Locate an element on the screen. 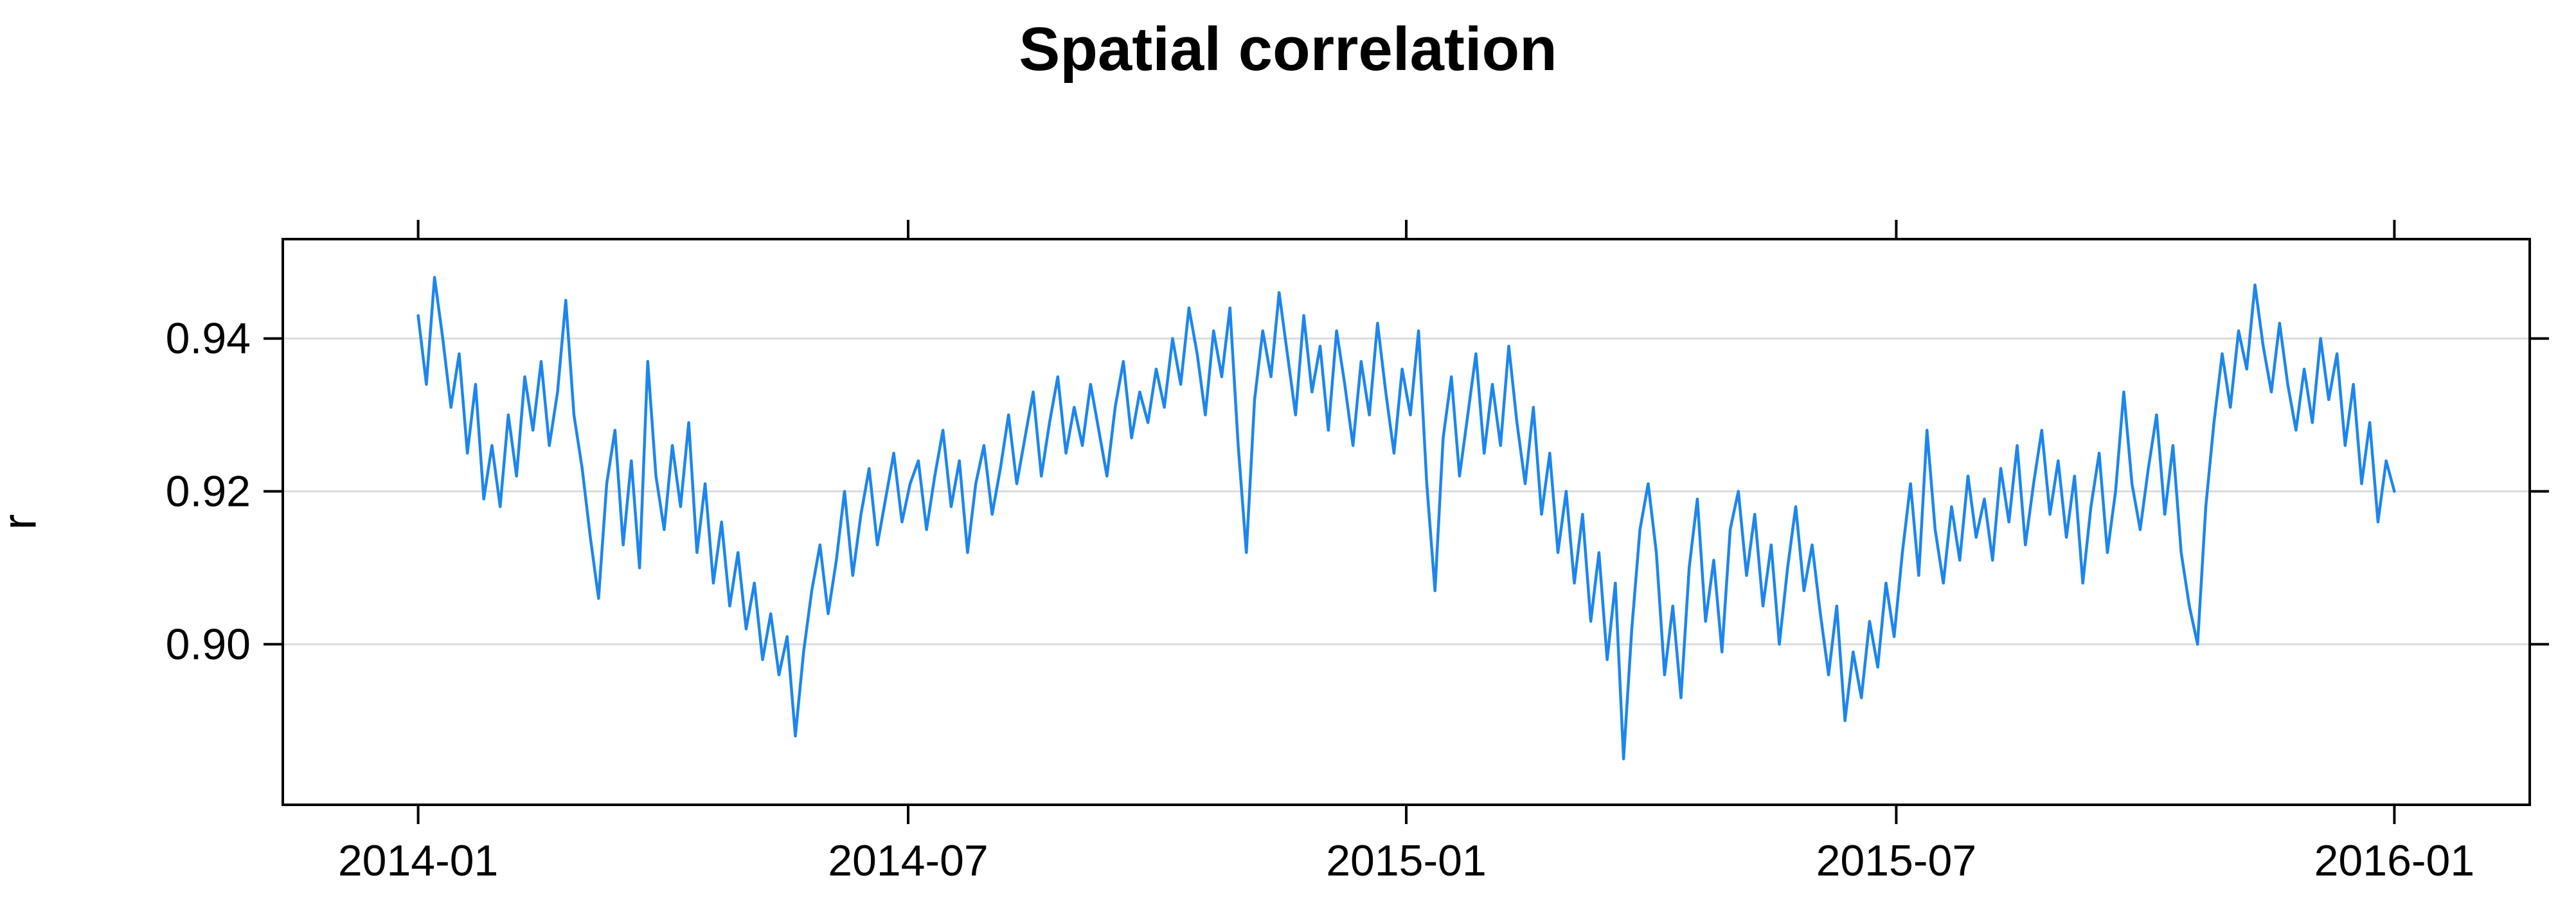 The height and width of the screenshot is (916, 2576). y-tick-label: 0.90 is located at coordinates (208, 644).